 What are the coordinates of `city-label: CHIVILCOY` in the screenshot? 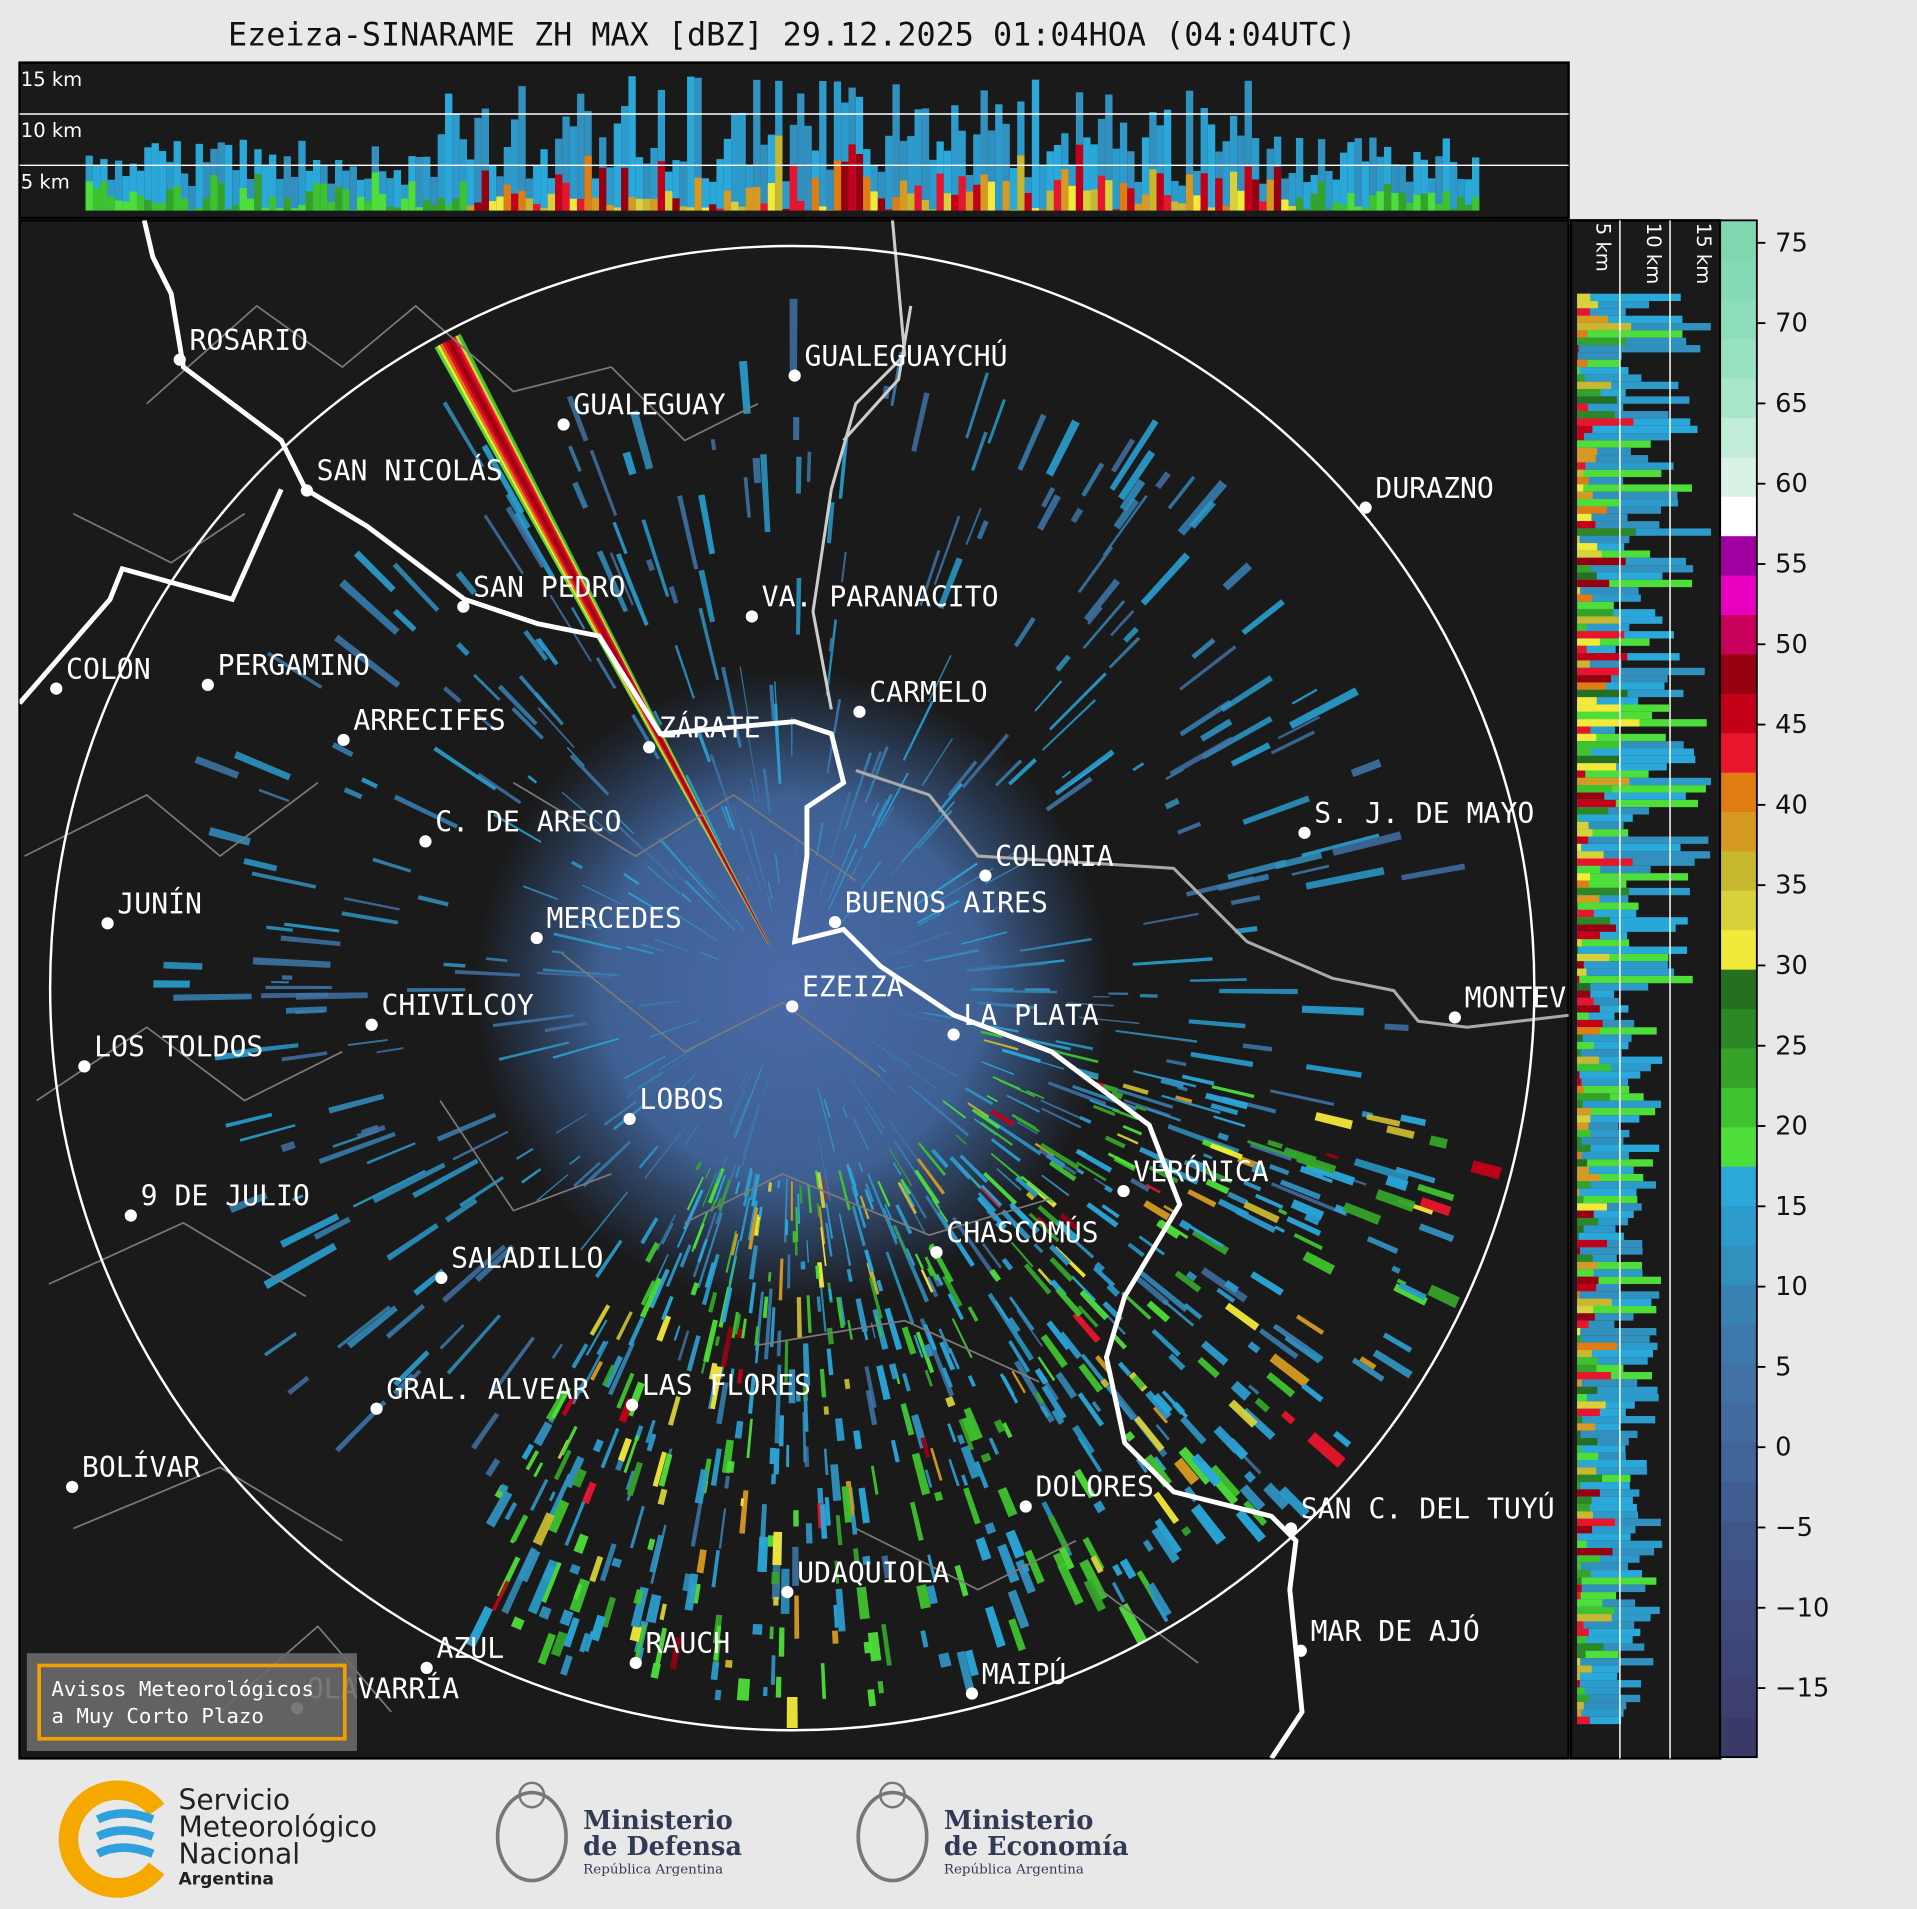 It's located at (457, 1005).